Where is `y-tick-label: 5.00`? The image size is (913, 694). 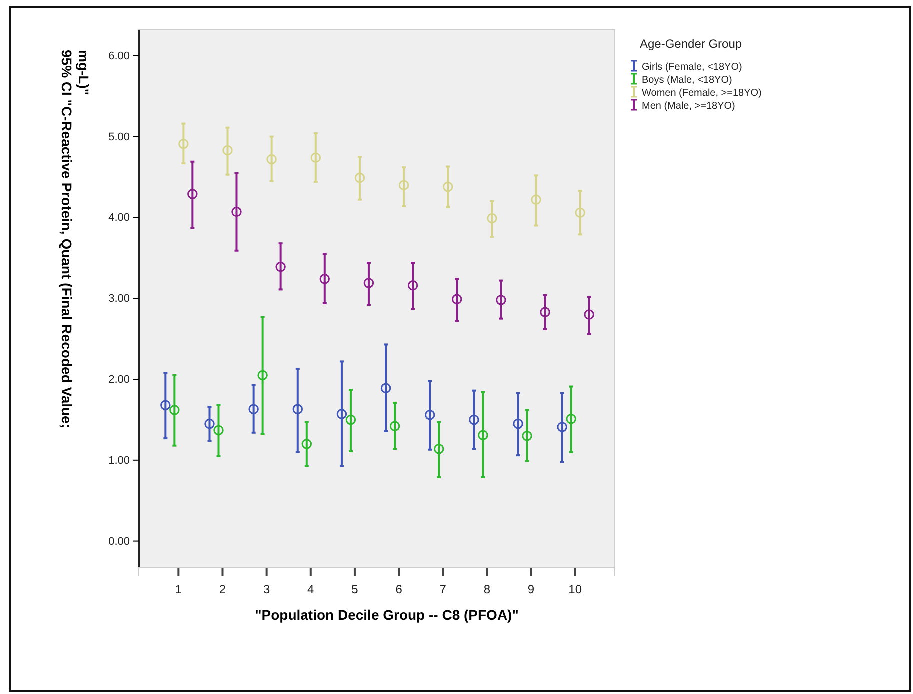
y-tick-label: 5.00 is located at coordinates (119, 137).